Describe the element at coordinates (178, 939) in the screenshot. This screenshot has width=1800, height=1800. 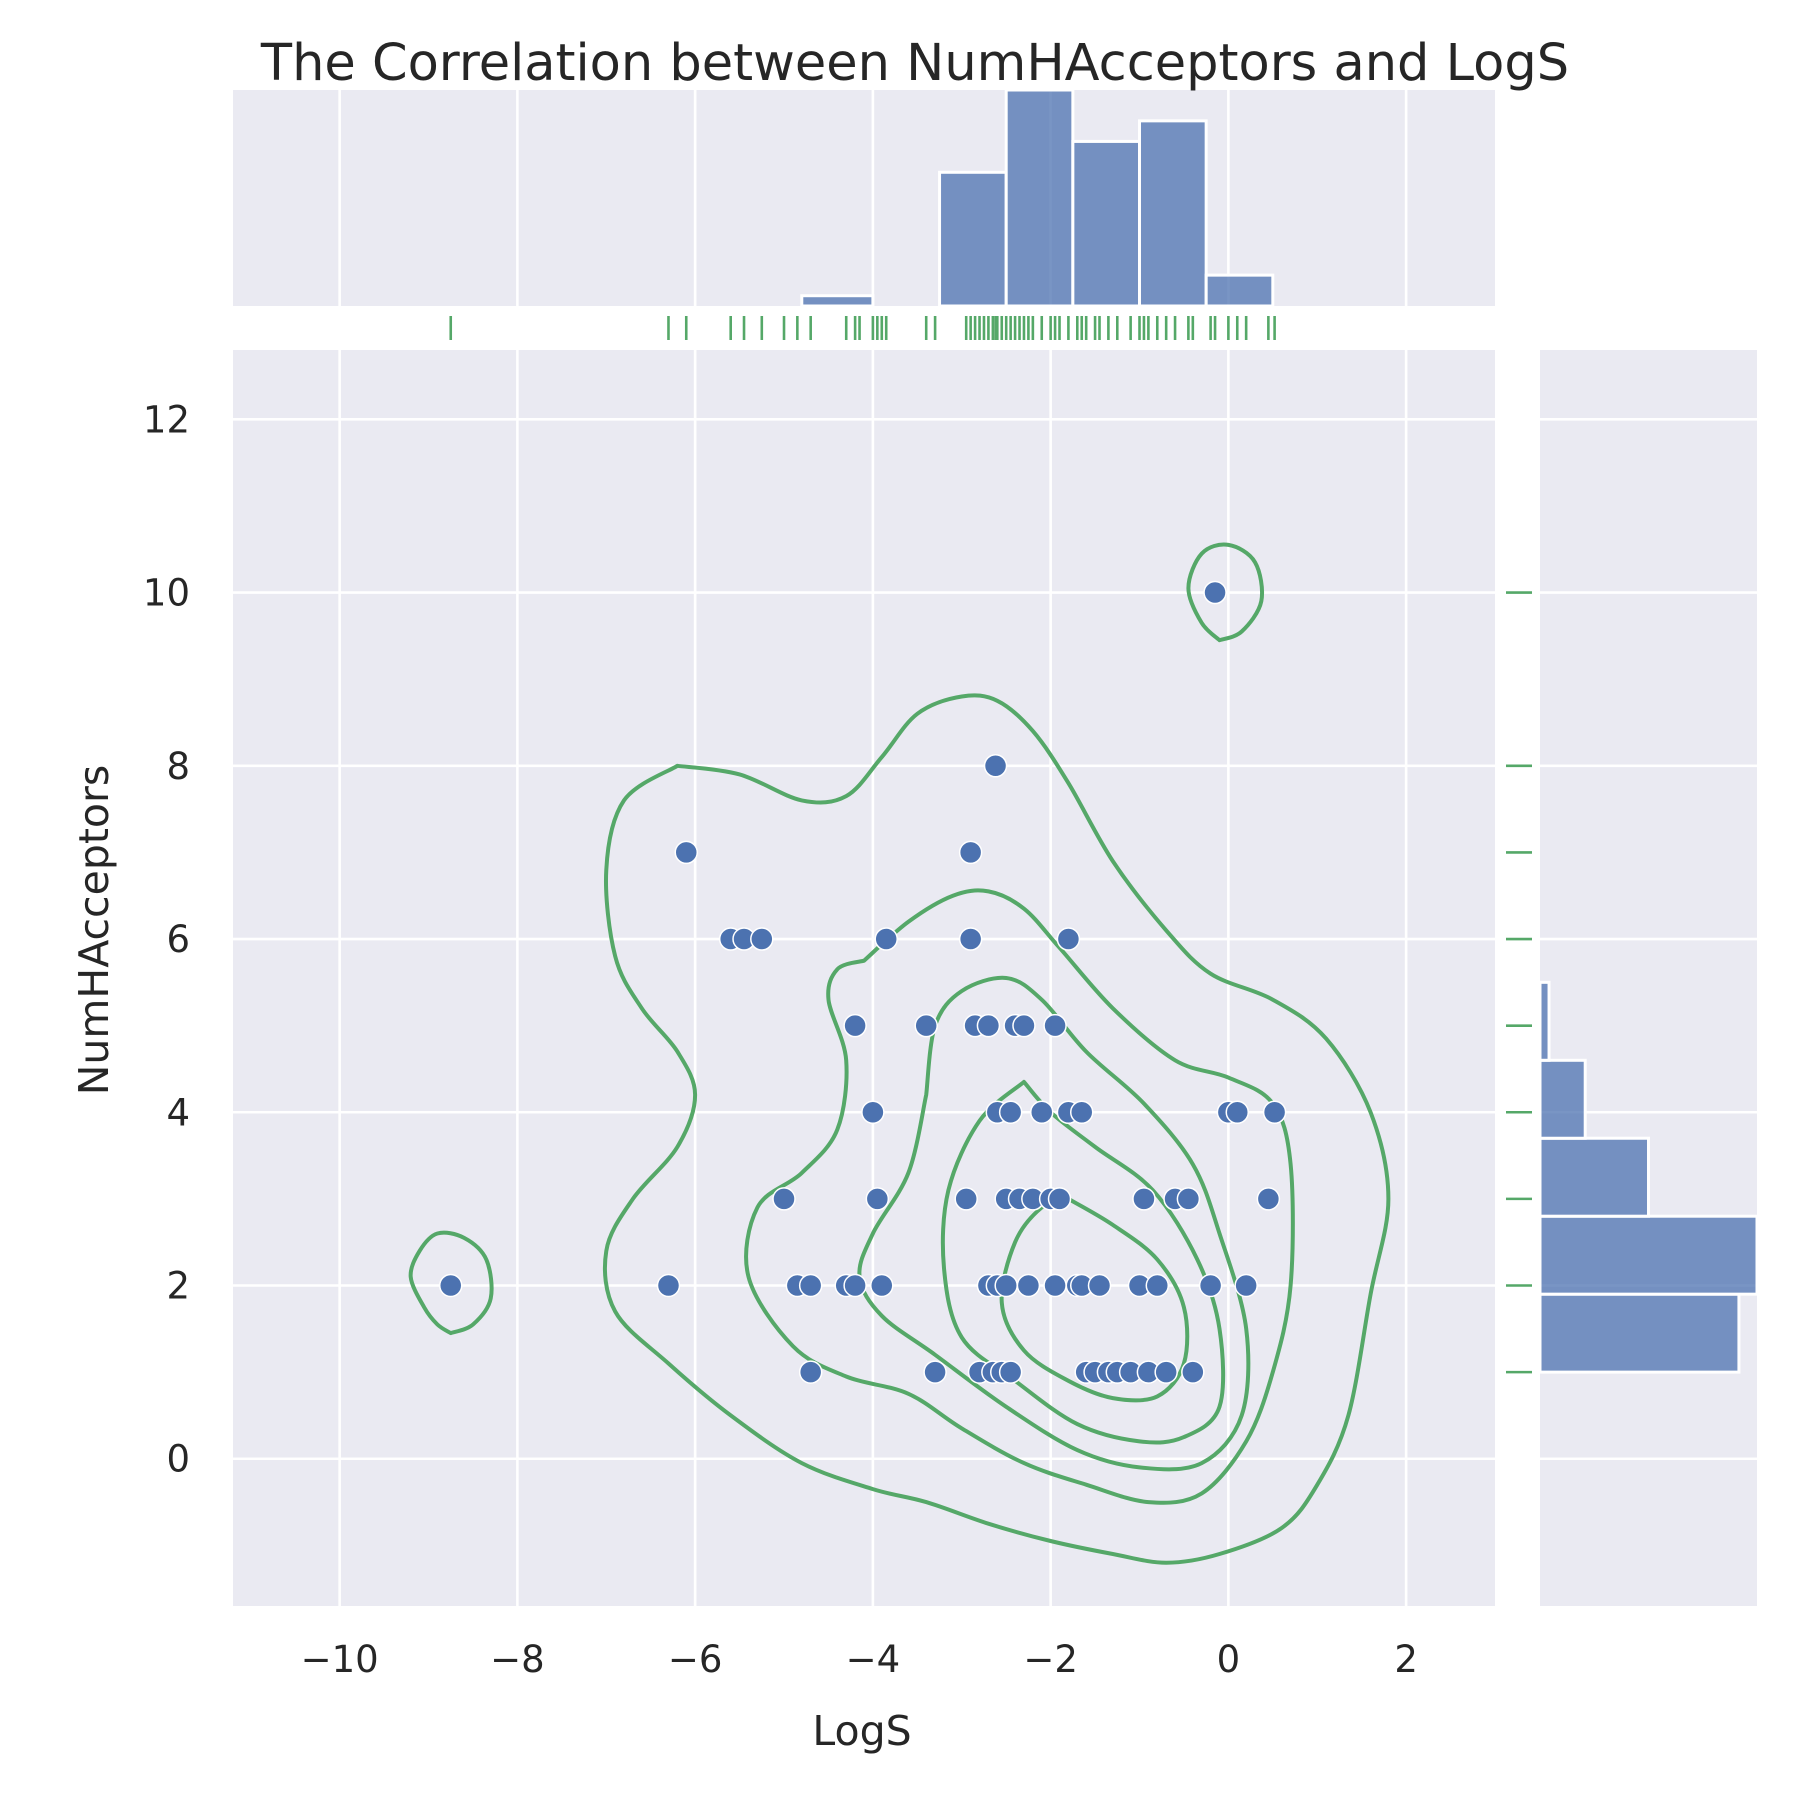
I see `y-tick-label: 6` at that location.